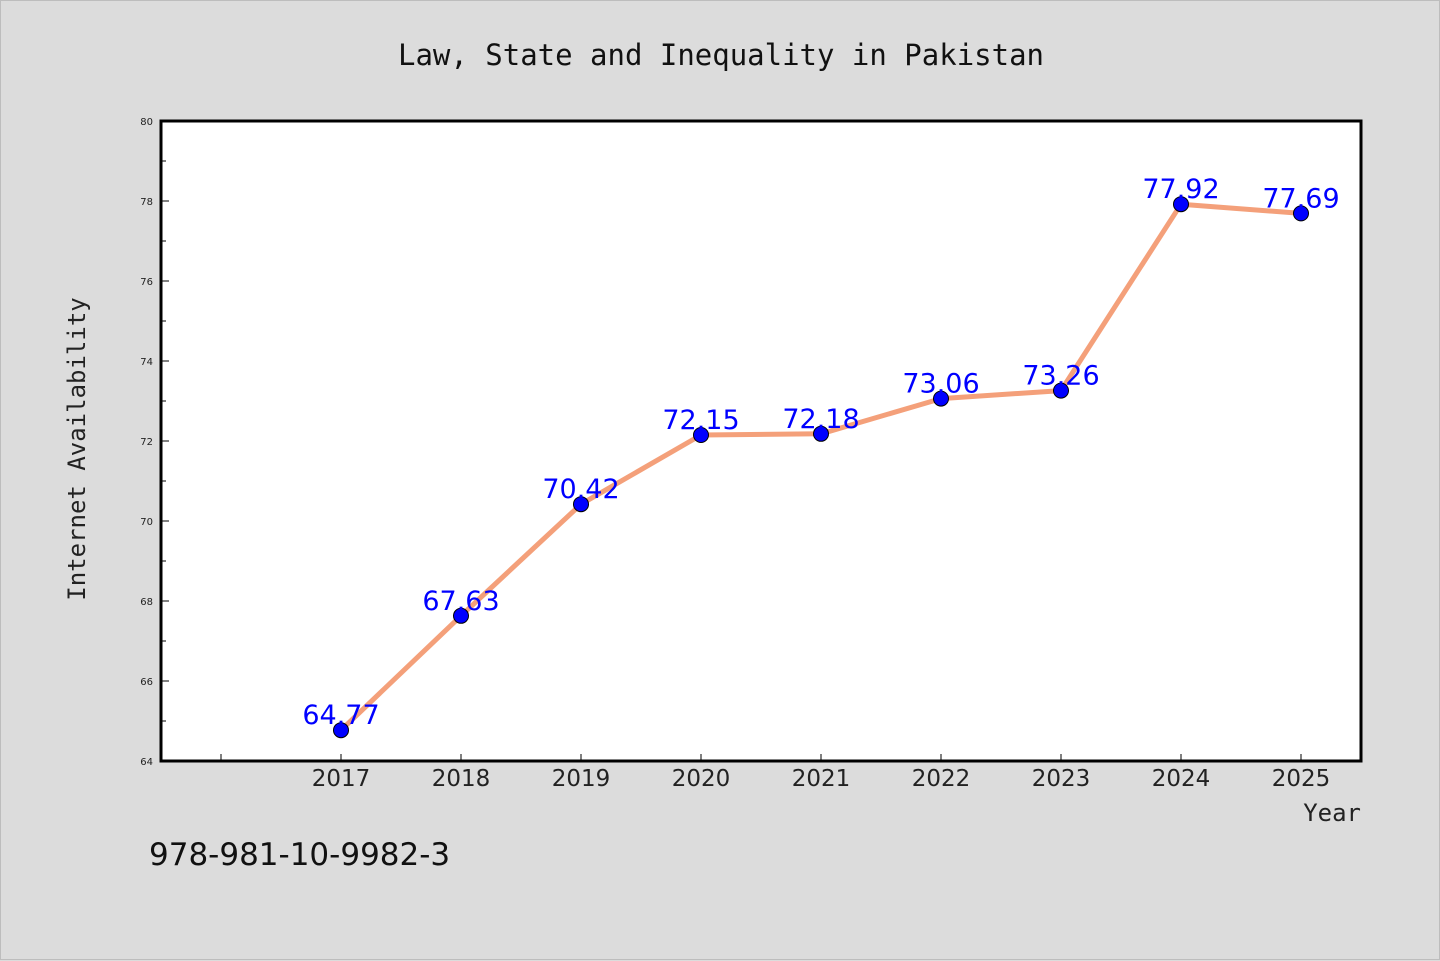 The height and width of the screenshot is (961, 1440). What do you see at coordinates (1300, 198) in the screenshot?
I see `data-label: 77.69` at bounding box center [1300, 198].